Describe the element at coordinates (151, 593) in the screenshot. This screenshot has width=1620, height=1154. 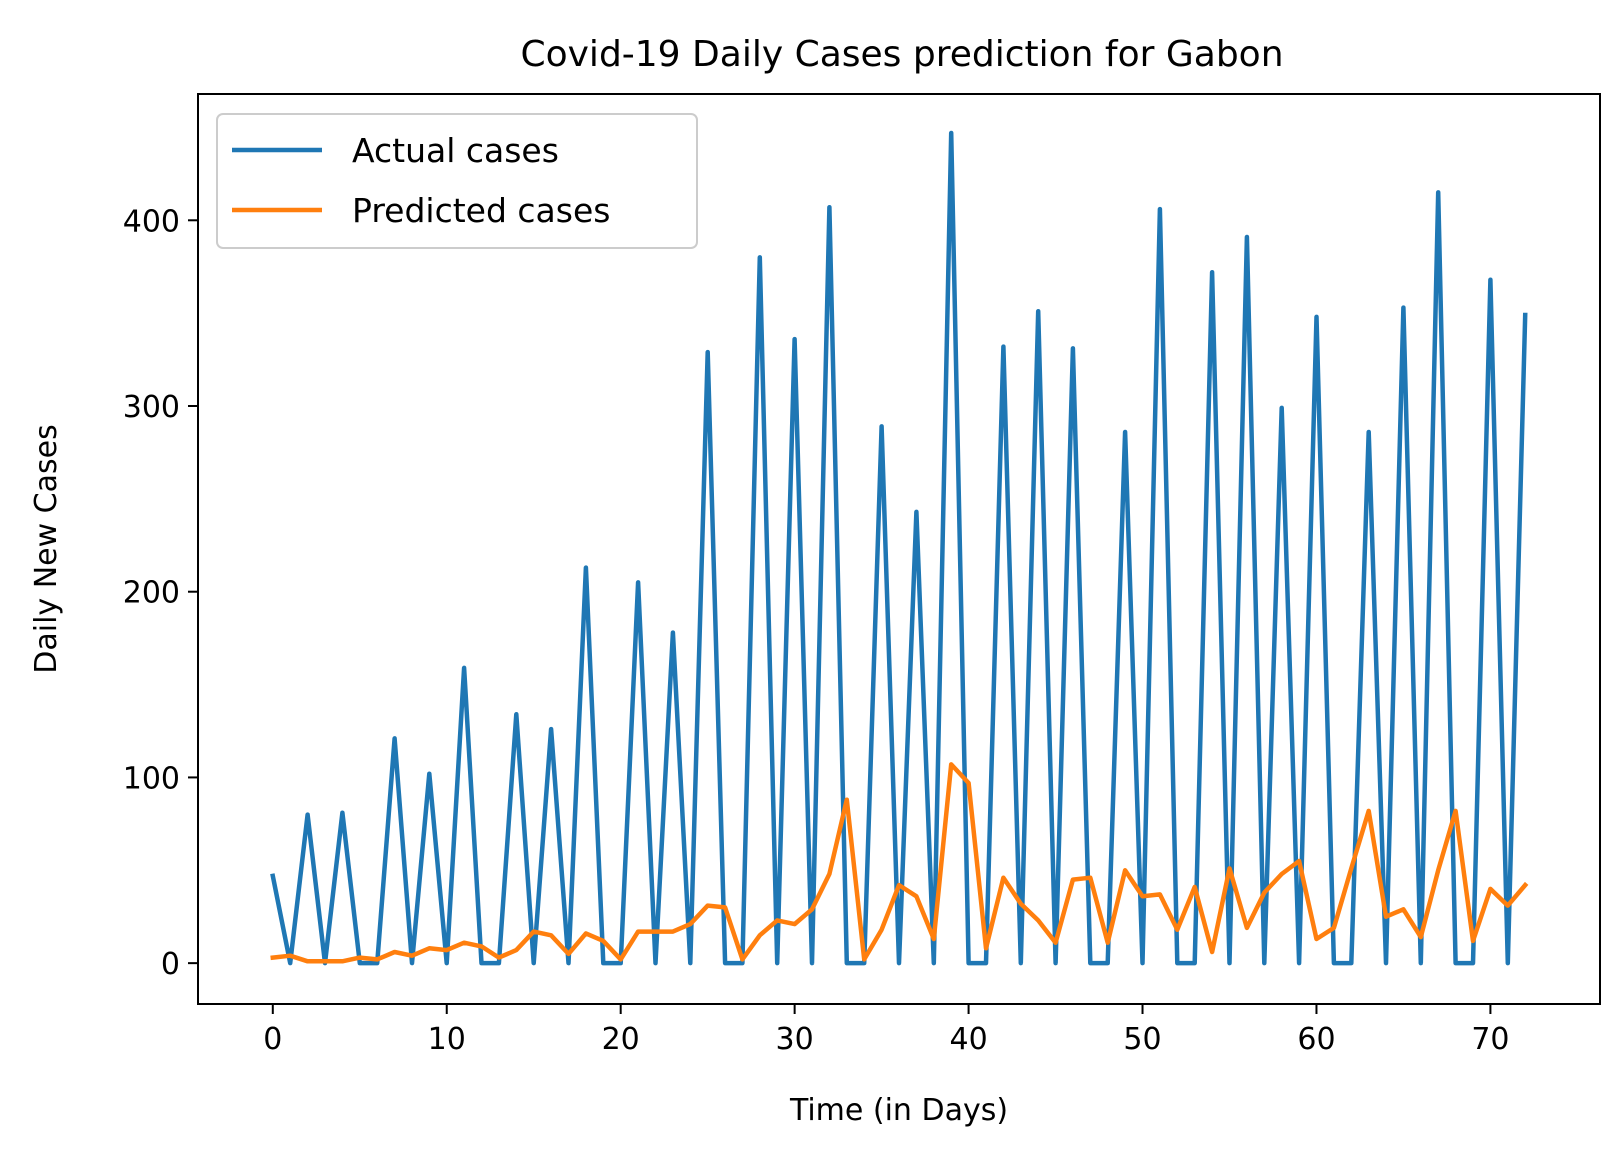
I see `y-tick-label: 200` at that location.